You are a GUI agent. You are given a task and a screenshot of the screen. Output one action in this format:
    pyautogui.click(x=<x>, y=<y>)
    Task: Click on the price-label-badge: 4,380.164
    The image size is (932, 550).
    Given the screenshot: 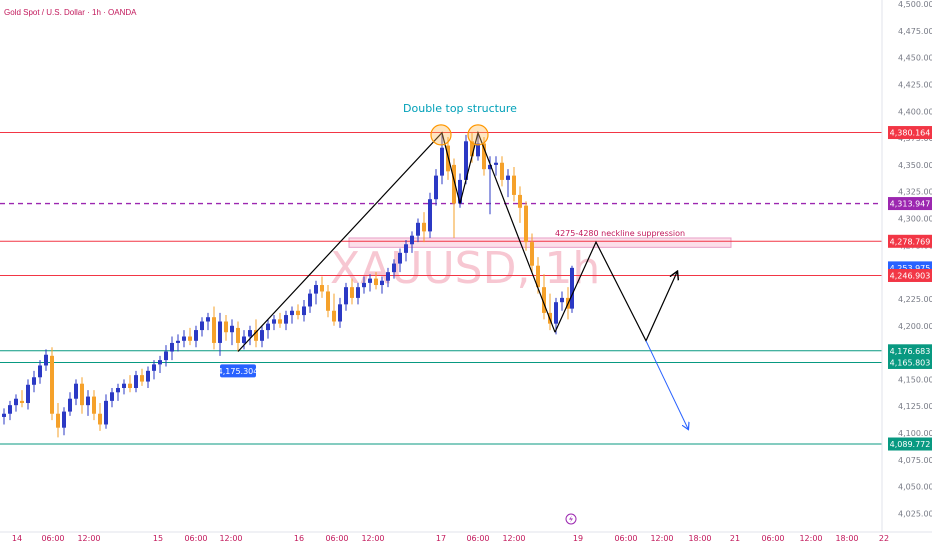 What is the action you would take?
    pyautogui.click(x=910, y=133)
    